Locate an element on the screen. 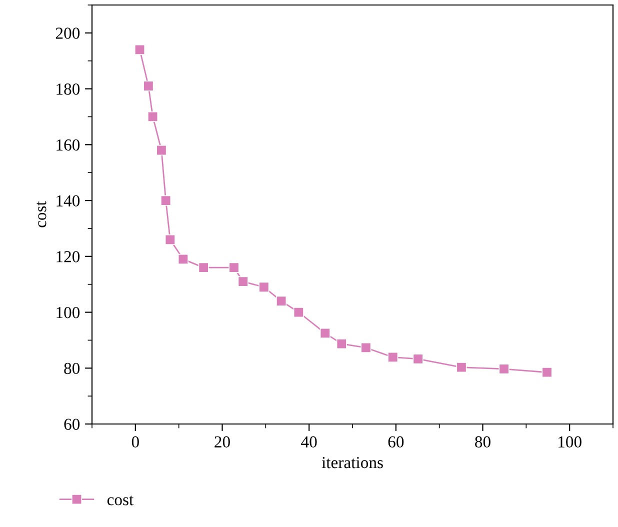  x-tick-label: 0 is located at coordinates (135, 442).